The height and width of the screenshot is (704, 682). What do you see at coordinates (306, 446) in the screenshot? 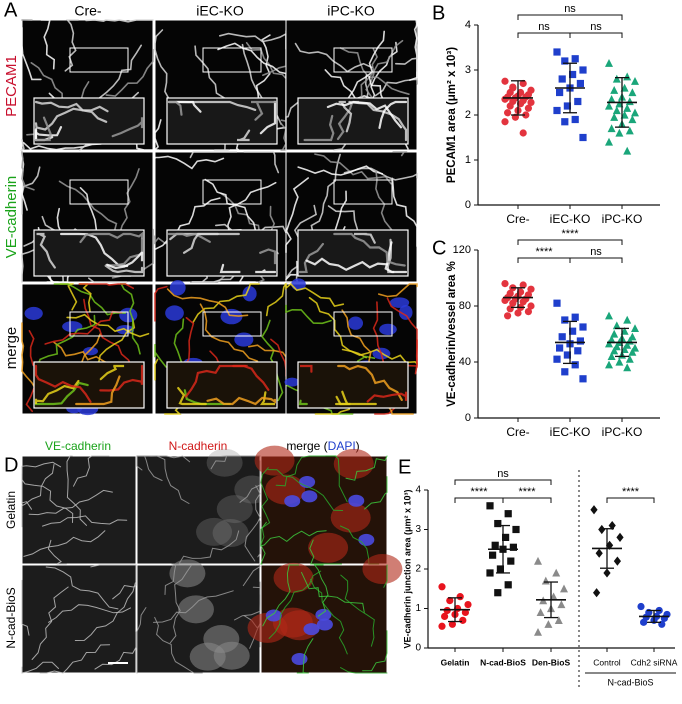
I see `label-part: merge (` at bounding box center [306, 446].